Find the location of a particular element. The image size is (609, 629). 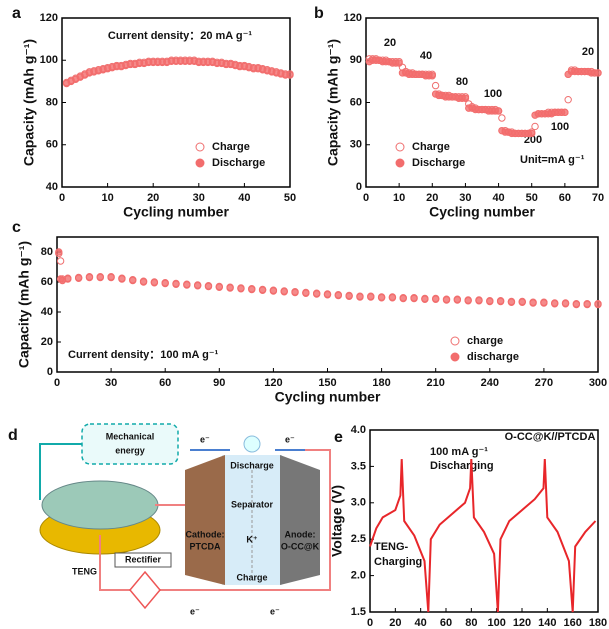

y-tick-label: 4.0 is located at coordinates (358, 430).